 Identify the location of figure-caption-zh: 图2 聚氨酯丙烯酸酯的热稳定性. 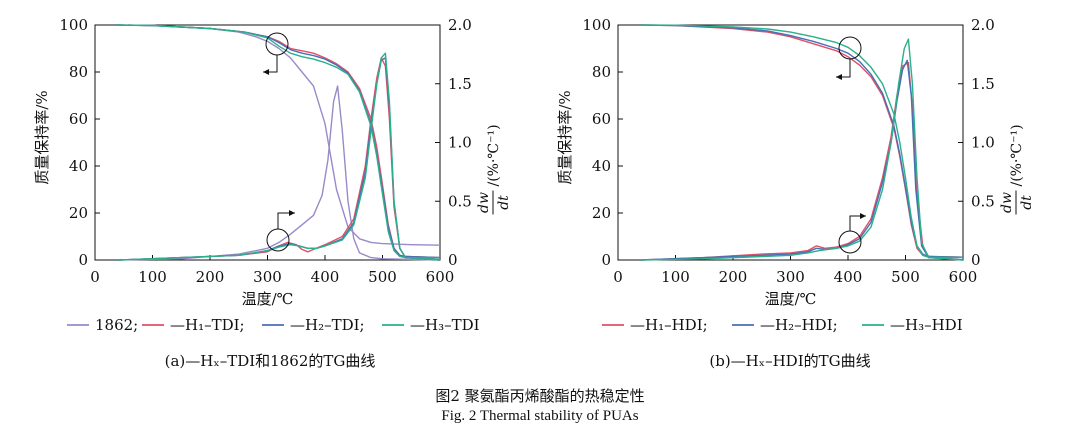
(540, 396).